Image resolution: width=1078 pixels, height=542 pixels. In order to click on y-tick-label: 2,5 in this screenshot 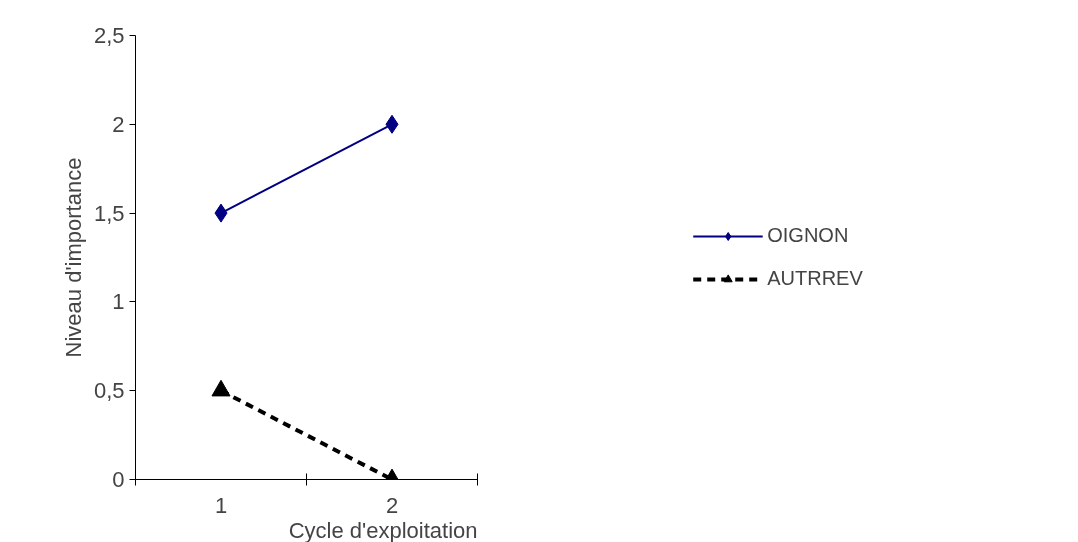, I will do `click(109, 35)`.